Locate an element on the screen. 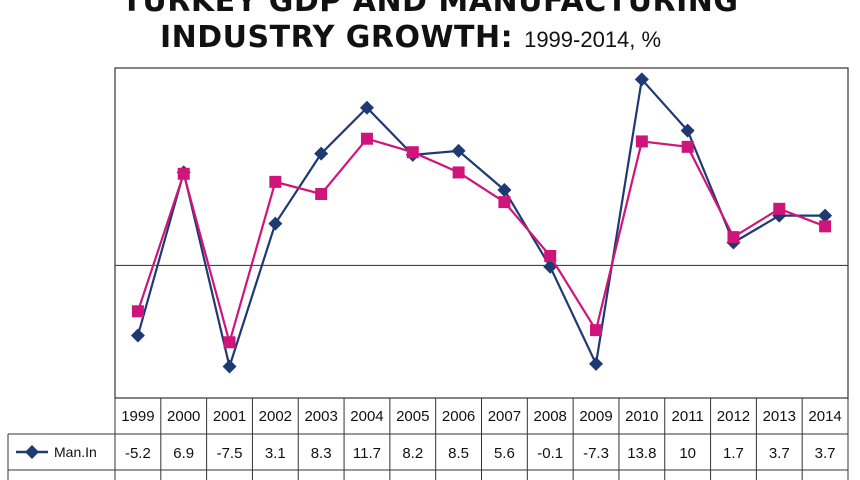  data-point-s2-2003 is located at coordinates (321, 194).